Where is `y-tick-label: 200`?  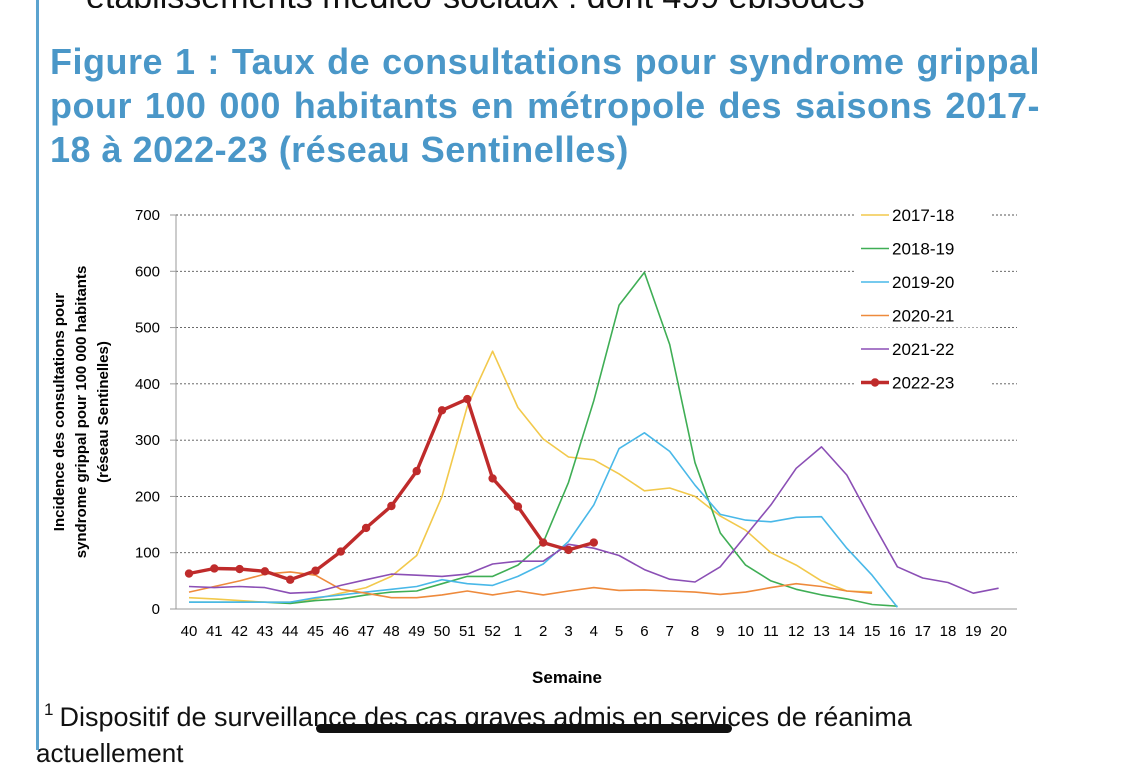
y-tick-label: 200 is located at coordinates (147, 496).